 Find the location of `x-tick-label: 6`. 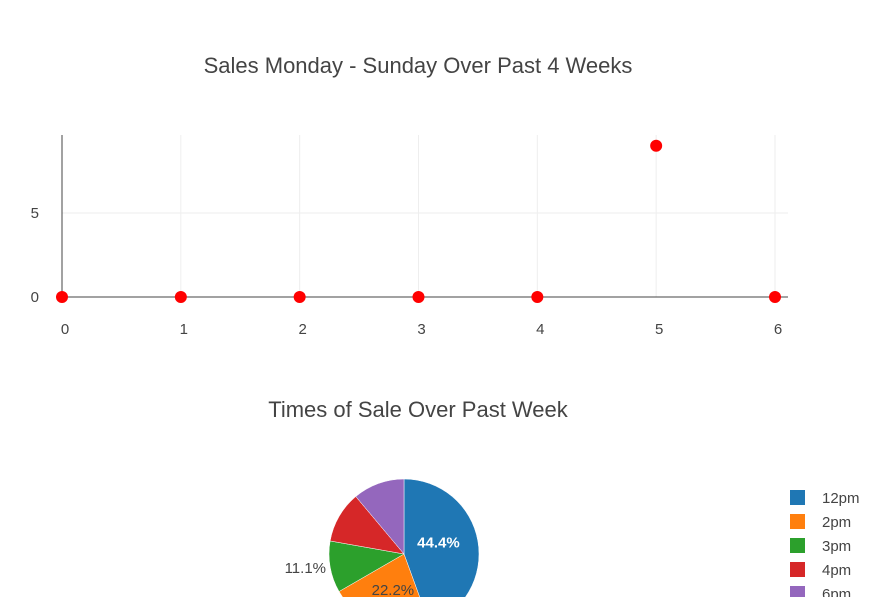

x-tick-label: 6 is located at coordinates (778, 329).